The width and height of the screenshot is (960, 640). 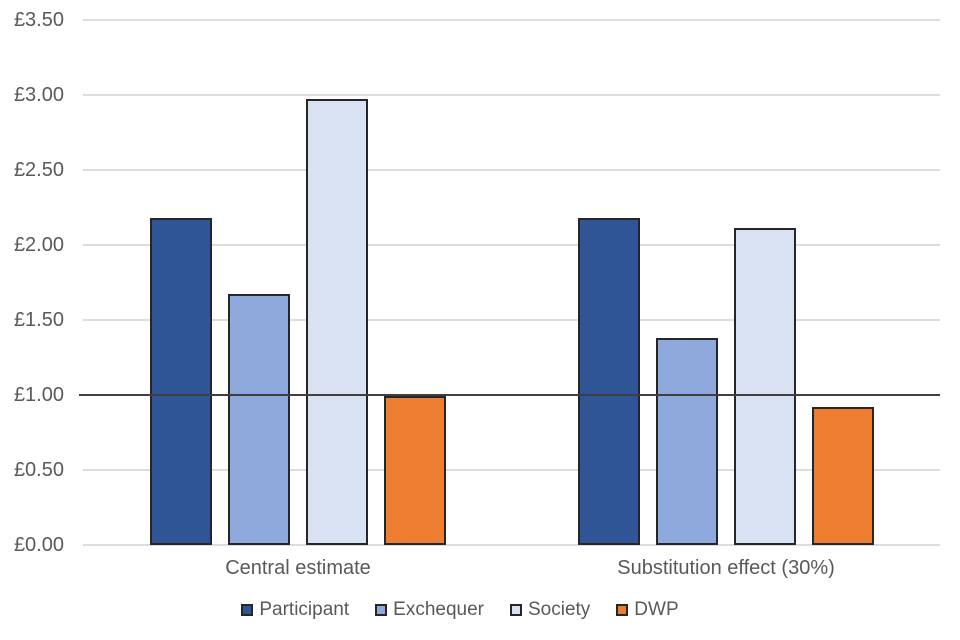 What do you see at coordinates (38, 95) in the screenshot?
I see `y-tick-label: £3.00` at bounding box center [38, 95].